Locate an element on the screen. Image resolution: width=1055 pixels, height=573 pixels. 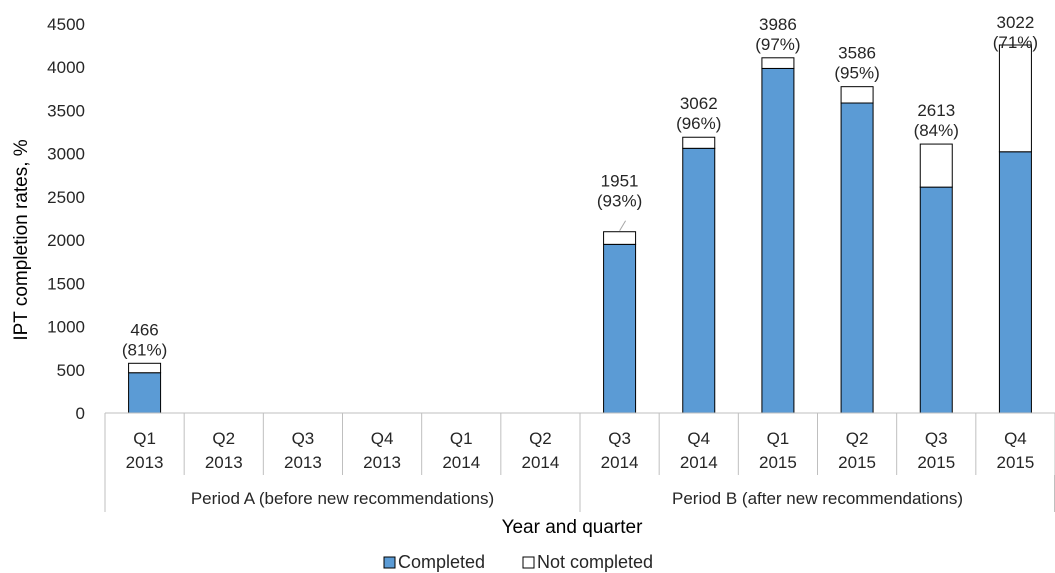
x-axis-title: Year and quarter is located at coordinates (573, 527).